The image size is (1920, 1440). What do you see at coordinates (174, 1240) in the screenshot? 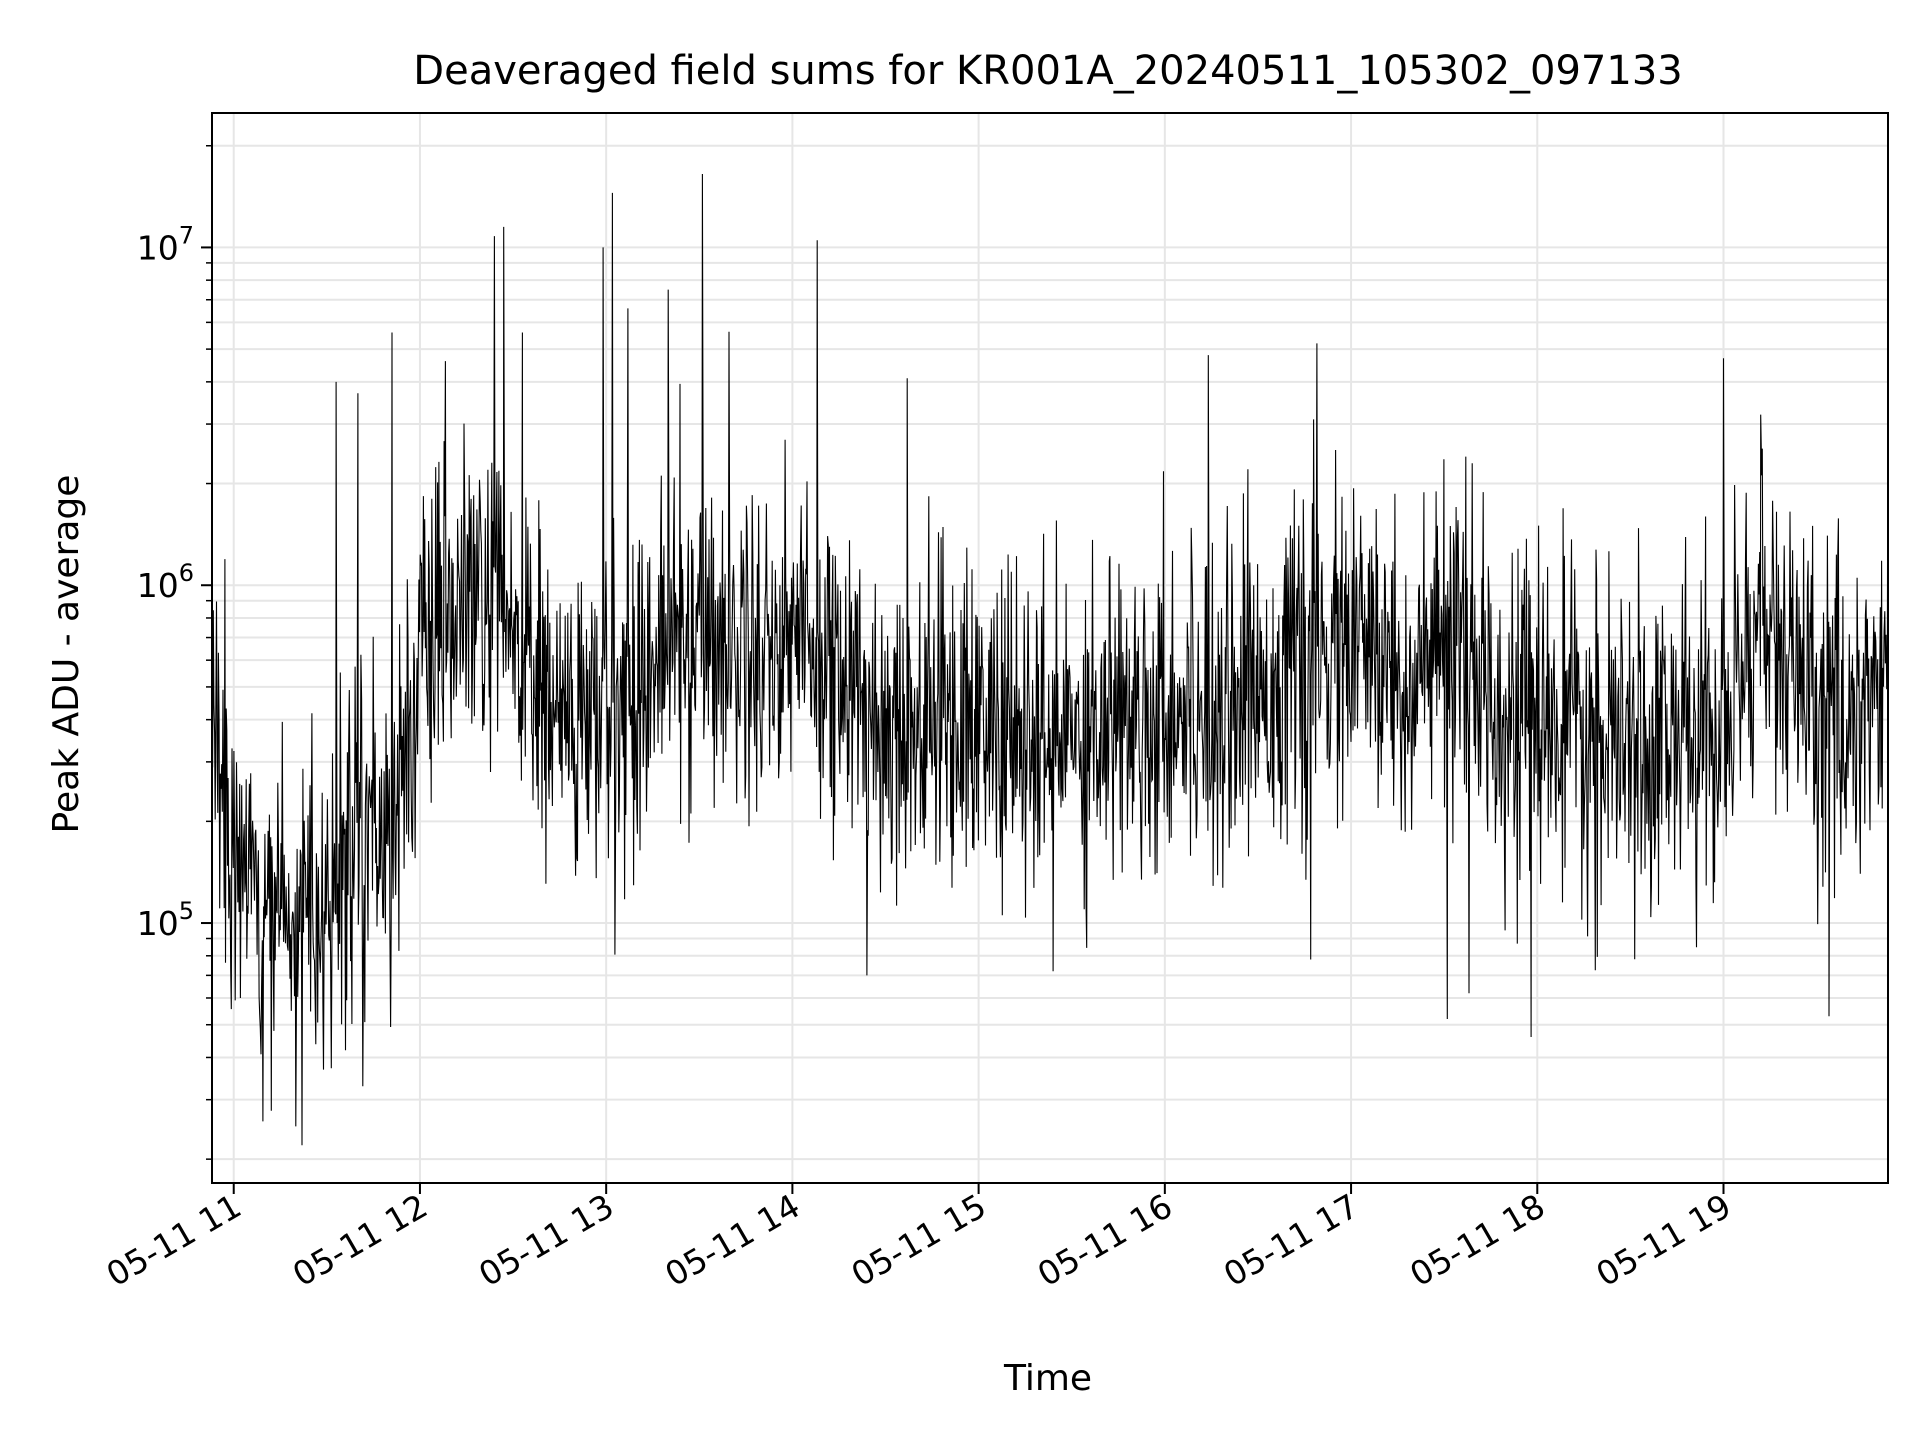
I see `x-tick-label: 05-11 11` at bounding box center [174, 1240].